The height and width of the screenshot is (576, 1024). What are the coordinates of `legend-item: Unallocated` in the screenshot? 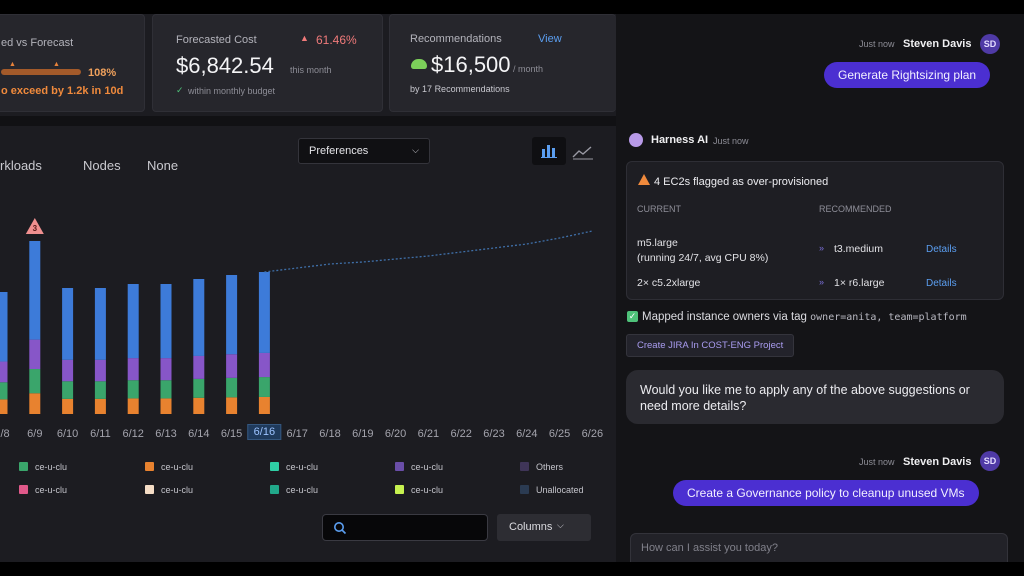 It's located at (552, 490).